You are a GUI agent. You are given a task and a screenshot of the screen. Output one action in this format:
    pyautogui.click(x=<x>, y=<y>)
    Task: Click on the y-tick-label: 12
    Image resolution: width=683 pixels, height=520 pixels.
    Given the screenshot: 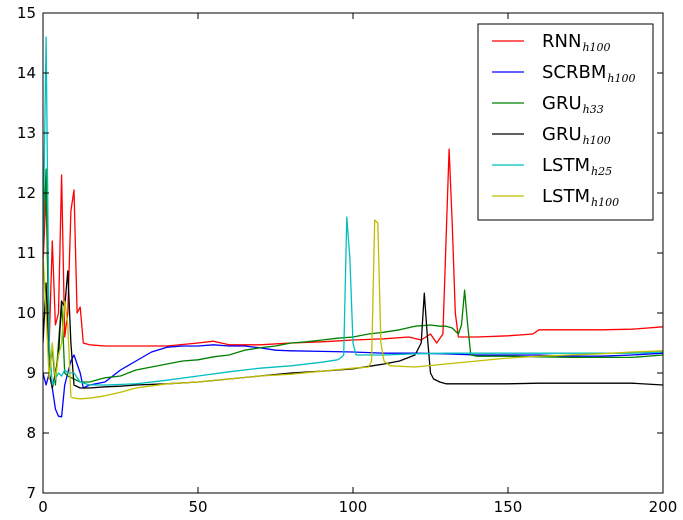 What is the action you would take?
    pyautogui.click(x=26, y=193)
    